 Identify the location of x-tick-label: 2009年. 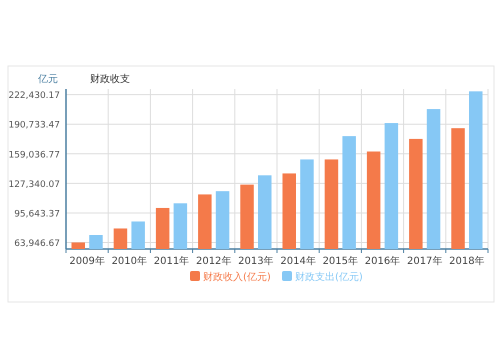
(87, 261).